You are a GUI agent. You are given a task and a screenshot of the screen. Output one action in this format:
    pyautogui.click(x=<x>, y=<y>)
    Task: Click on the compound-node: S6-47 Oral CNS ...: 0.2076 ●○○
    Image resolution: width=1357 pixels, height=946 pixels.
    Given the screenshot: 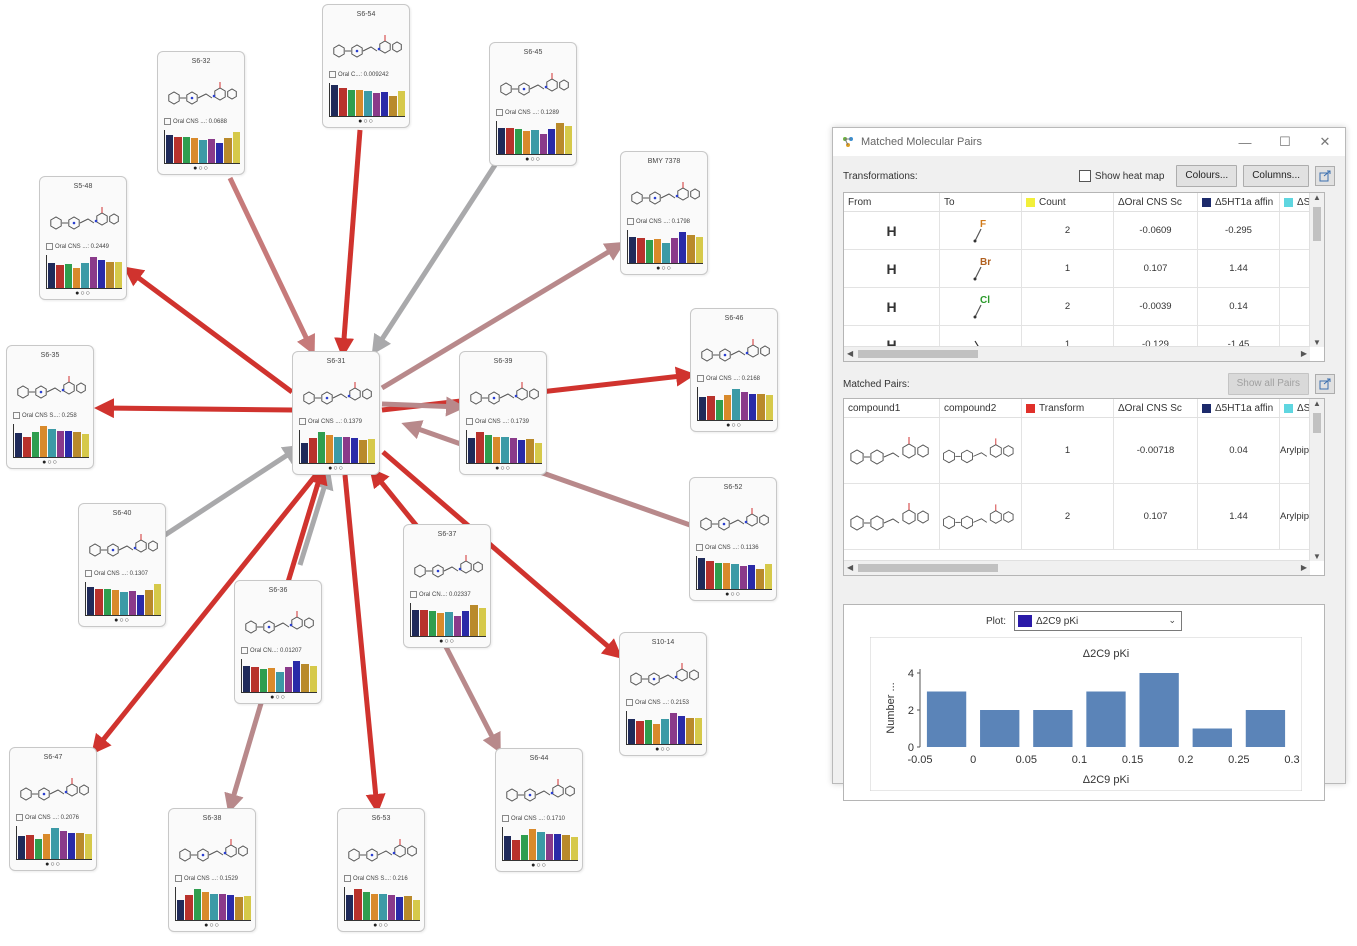 What is the action you would take?
    pyautogui.click(x=53, y=809)
    